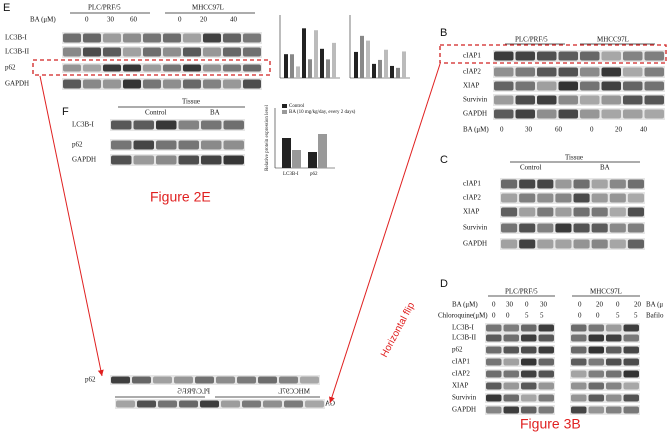 This screenshot has height=448, width=667. What do you see at coordinates (465, 305) in the screenshot?
I see `label: BA (μM)` at bounding box center [465, 305].